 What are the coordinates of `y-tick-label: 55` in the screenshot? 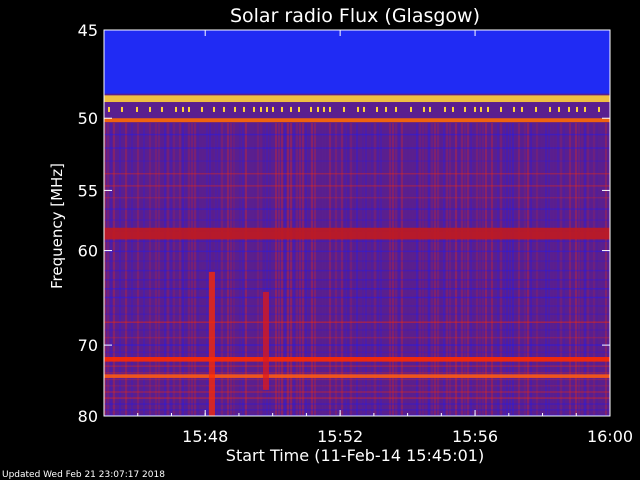 It's located at (88, 190).